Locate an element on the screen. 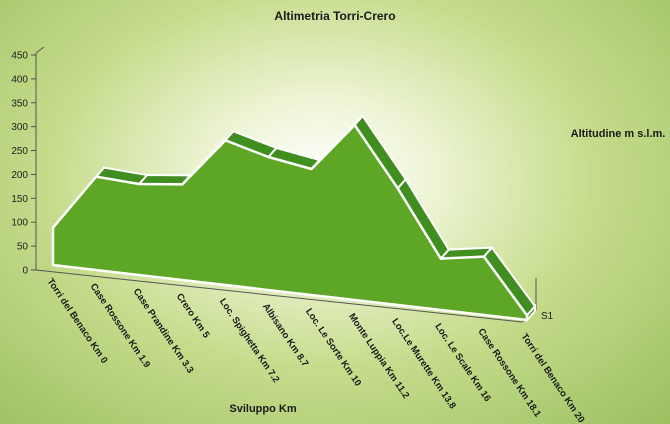 Image resolution: width=670 pixels, height=424 pixels. y-tick-label: 0 is located at coordinates (25, 271).